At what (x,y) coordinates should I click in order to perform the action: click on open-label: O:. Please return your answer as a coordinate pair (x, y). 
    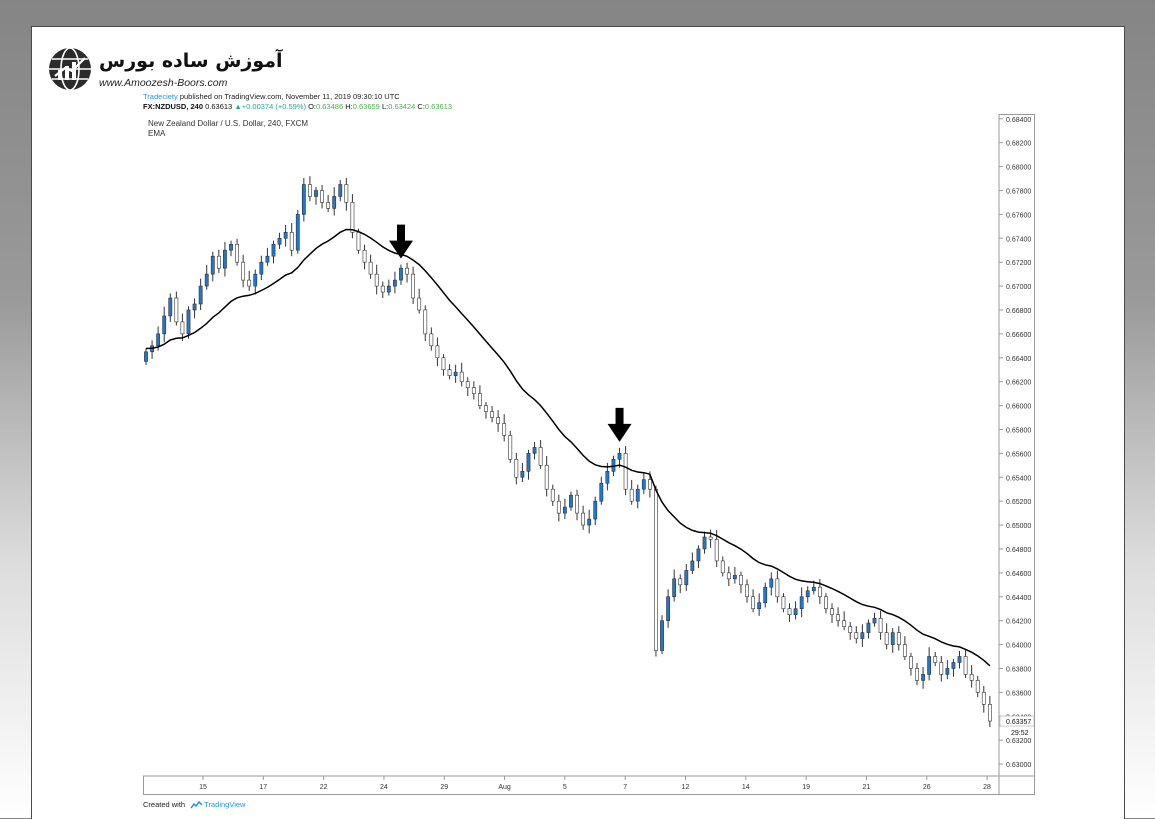
    Looking at the image, I should click on (312, 106).